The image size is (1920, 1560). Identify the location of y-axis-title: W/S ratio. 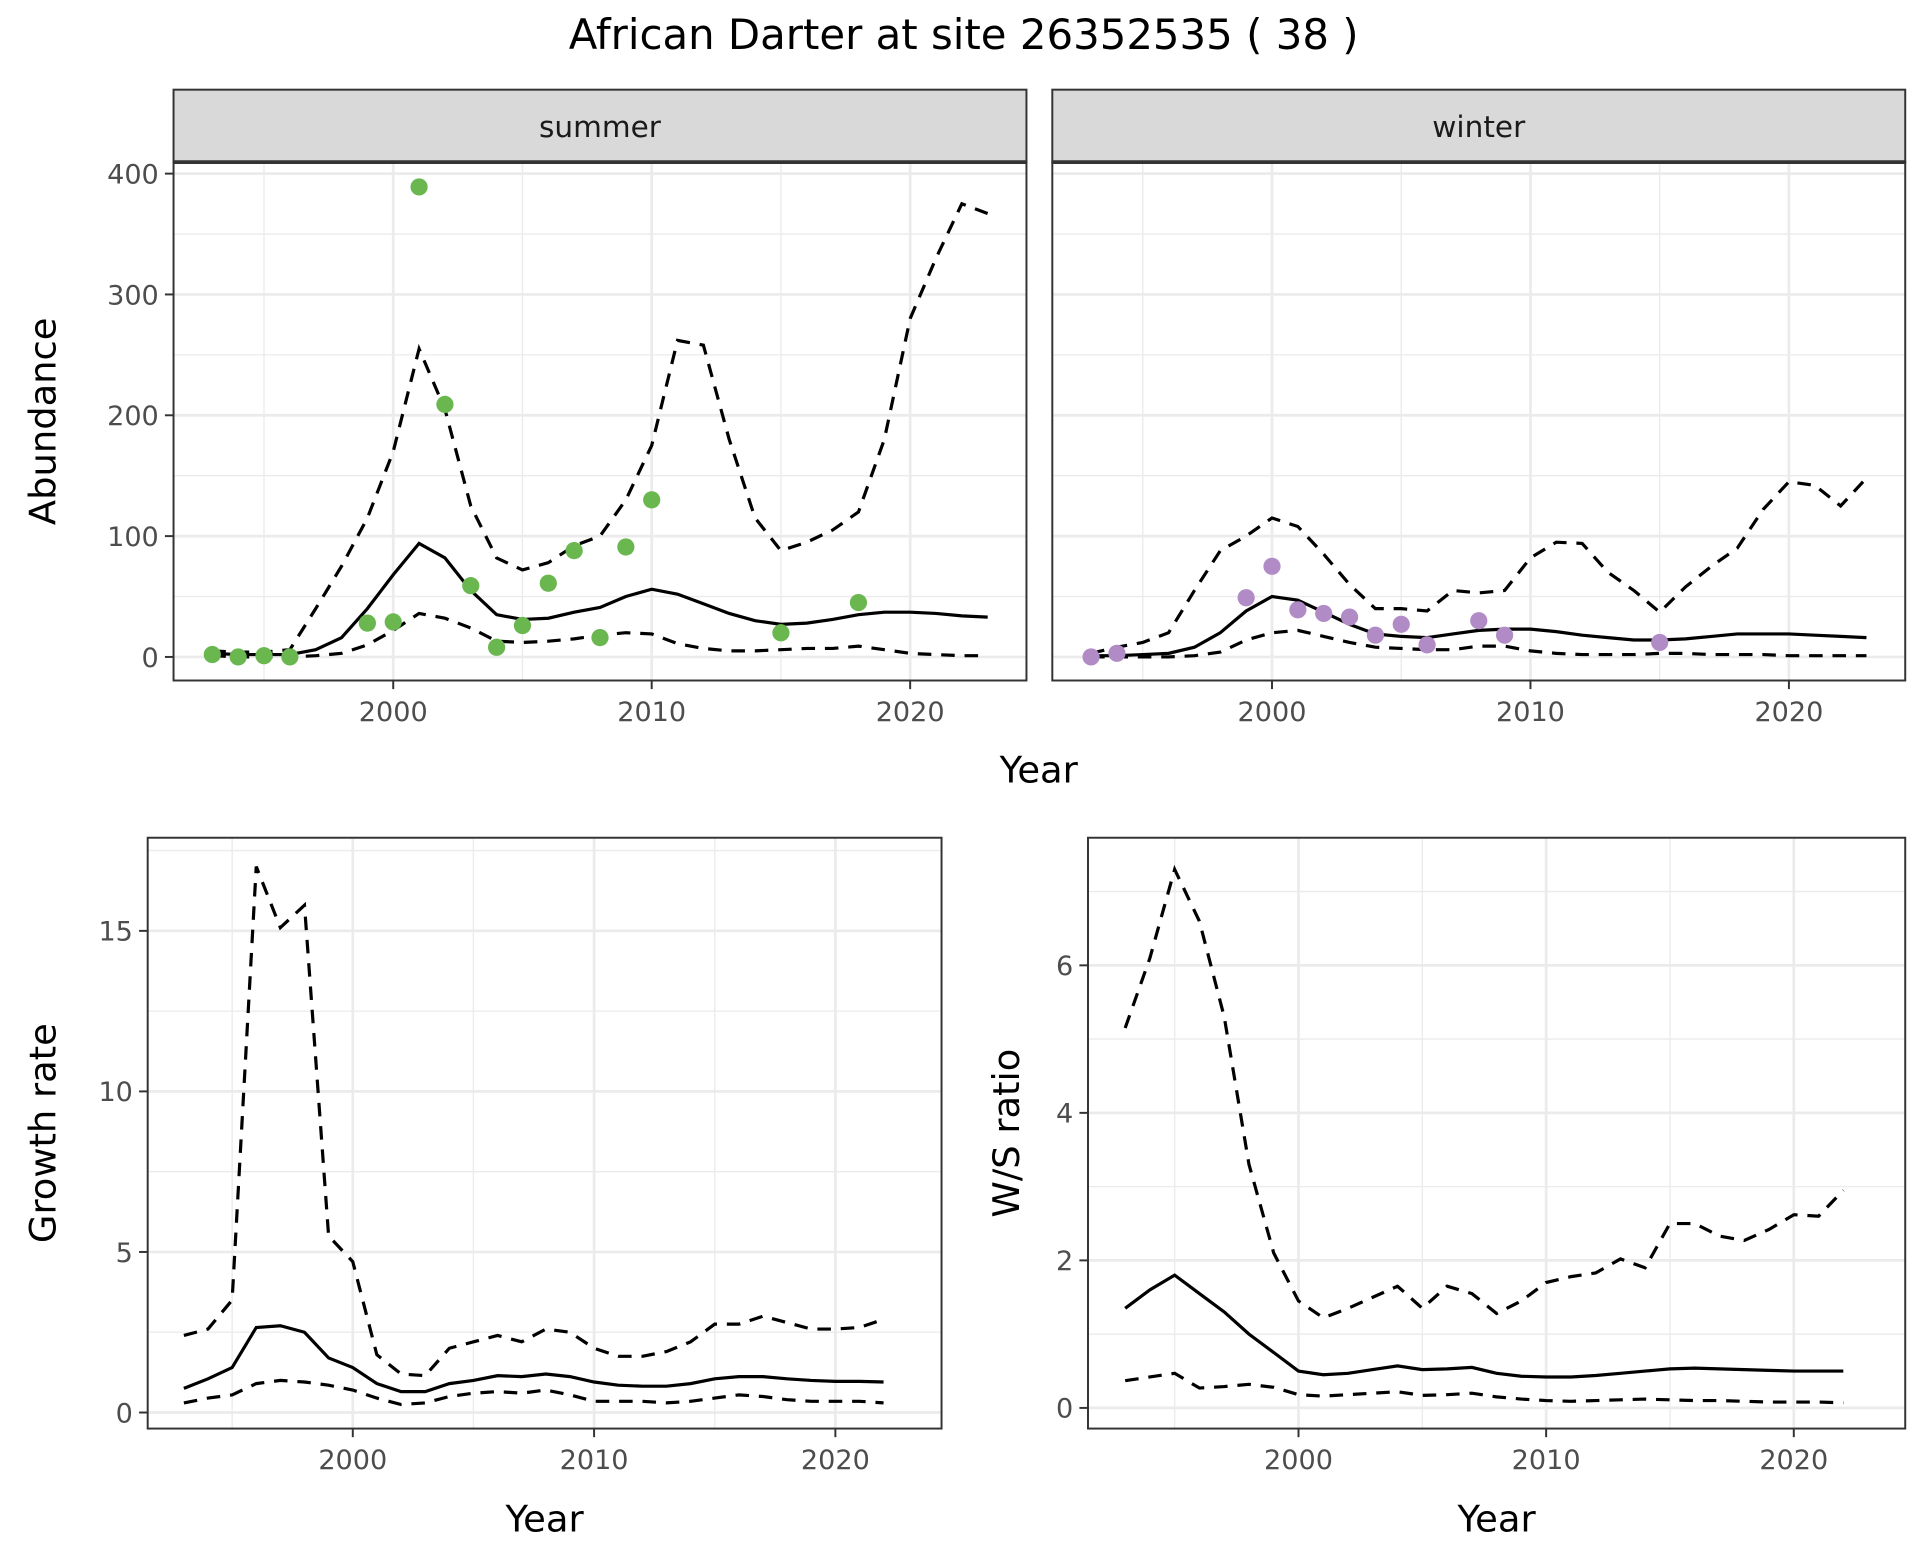
(1006, 1133).